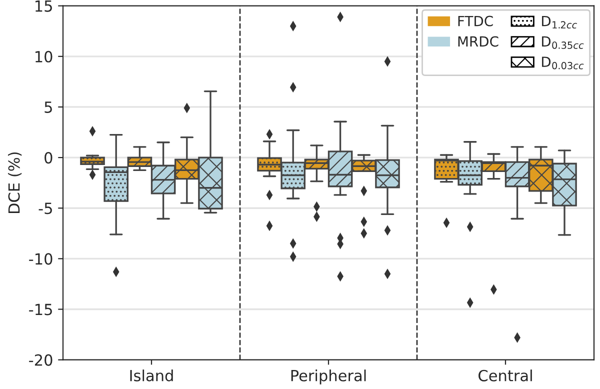  Describe the element at coordinates (151, 376) in the screenshot. I see `x-tick-label: Island` at that location.